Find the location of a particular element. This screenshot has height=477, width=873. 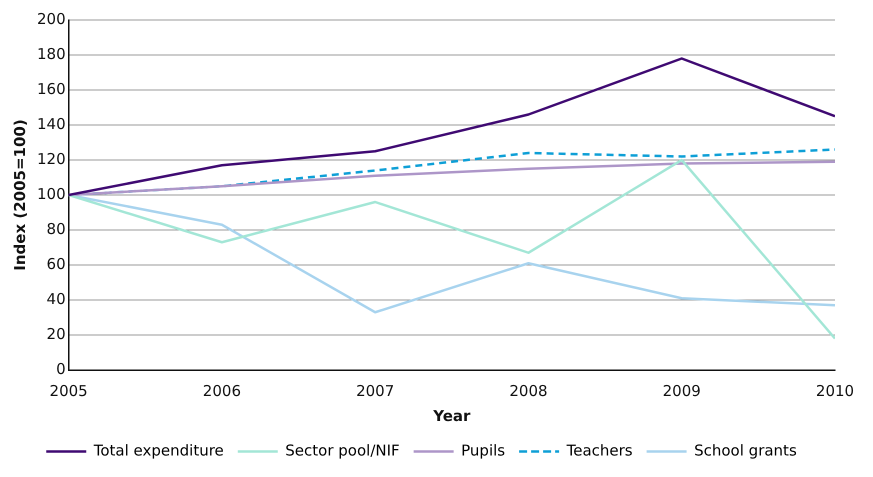

y-tick-label: 120 is located at coordinates (51, 159).